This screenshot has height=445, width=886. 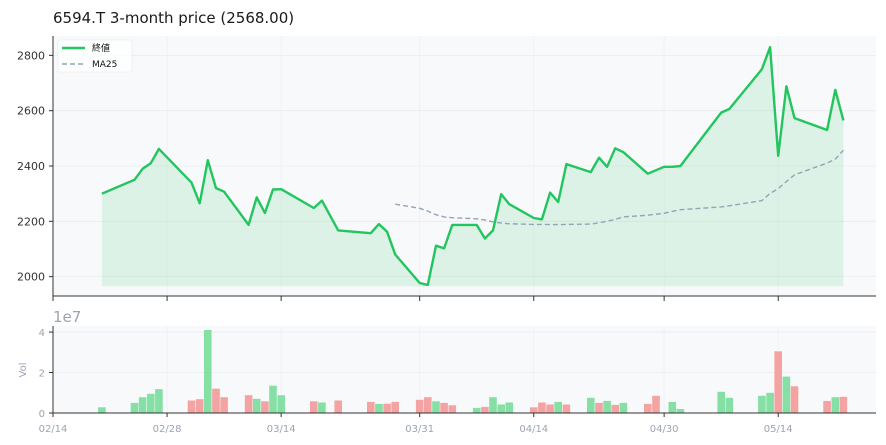 What do you see at coordinates (778, 429) in the screenshot?
I see `x-tick-label: 05/14` at bounding box center [778, 429].